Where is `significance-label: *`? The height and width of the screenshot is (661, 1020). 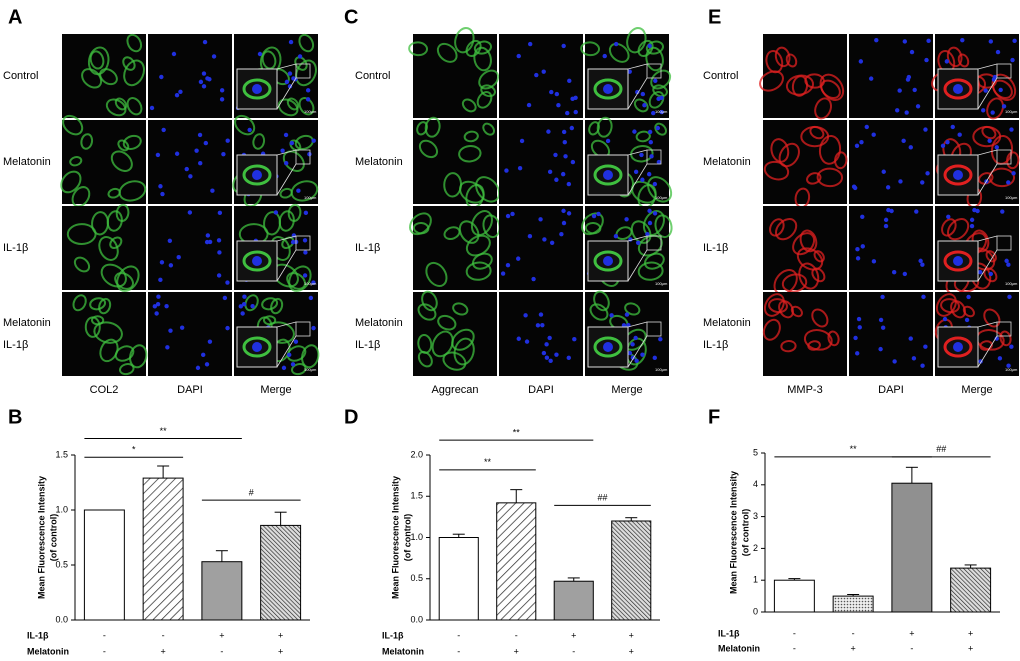 significance-label: * is located at coordinates (134, 450).